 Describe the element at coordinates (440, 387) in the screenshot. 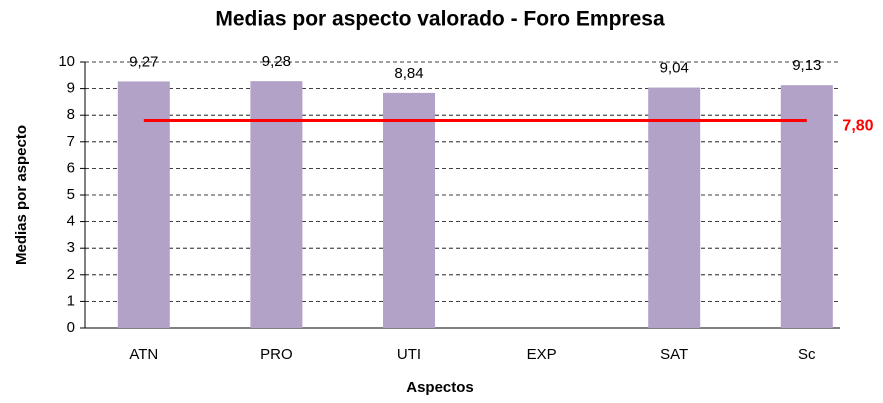

I see `x-axis-title: Aspectos` at that location.